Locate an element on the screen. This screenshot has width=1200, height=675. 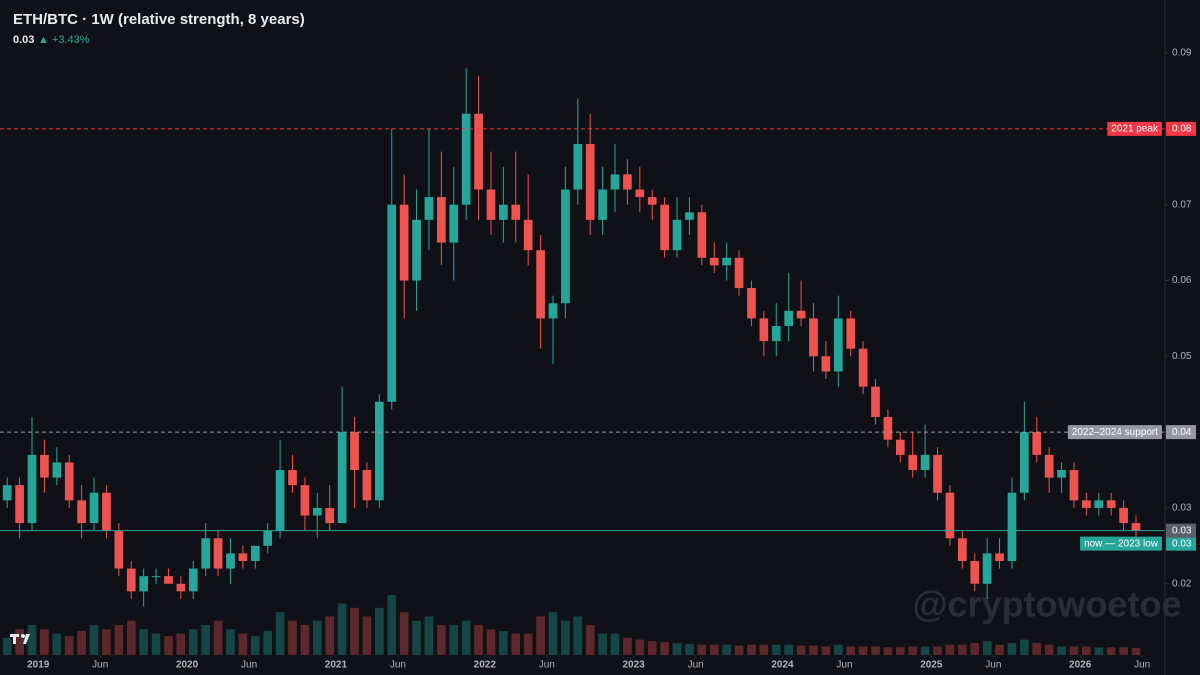
annotation-value-bg is located at coordinates (1181, 128).